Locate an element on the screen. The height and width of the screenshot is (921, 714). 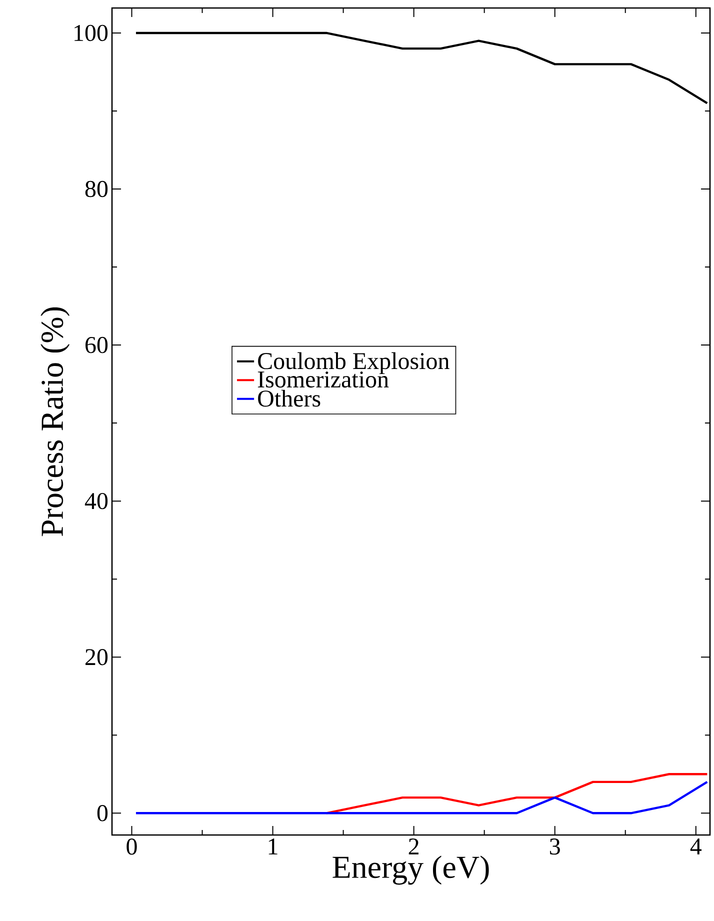
x-tick-label: 0 is located at coordinates (131, 846).